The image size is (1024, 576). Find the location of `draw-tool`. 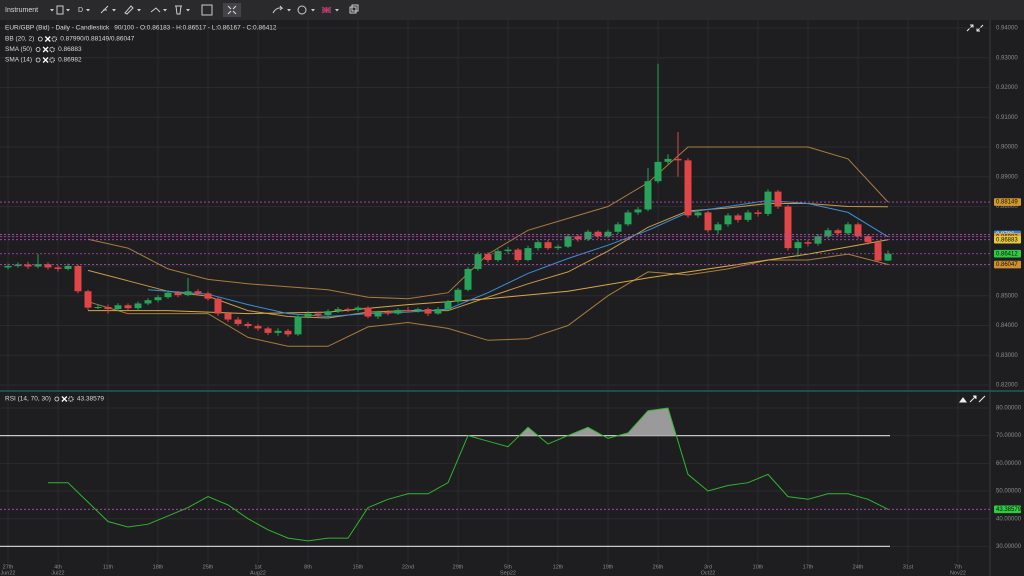

draw-tool is located at coordinates (104, 9).